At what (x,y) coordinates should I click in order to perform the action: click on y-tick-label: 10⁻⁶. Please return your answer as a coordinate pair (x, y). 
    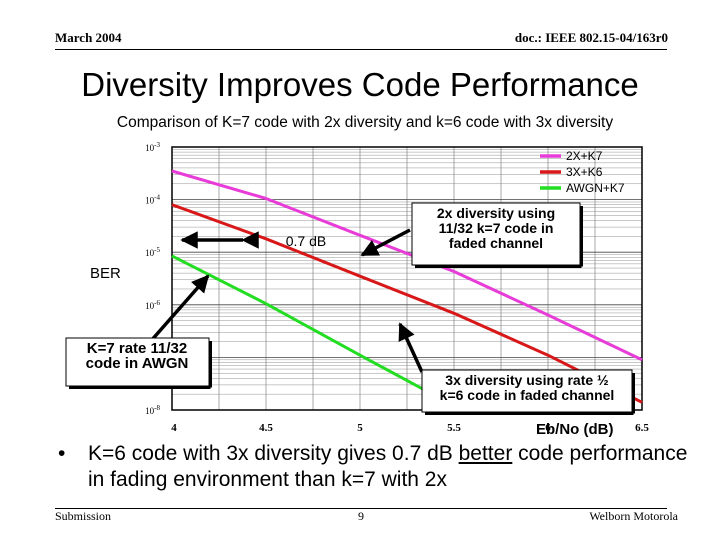
    Looking at the image, I should click on (152, 305).